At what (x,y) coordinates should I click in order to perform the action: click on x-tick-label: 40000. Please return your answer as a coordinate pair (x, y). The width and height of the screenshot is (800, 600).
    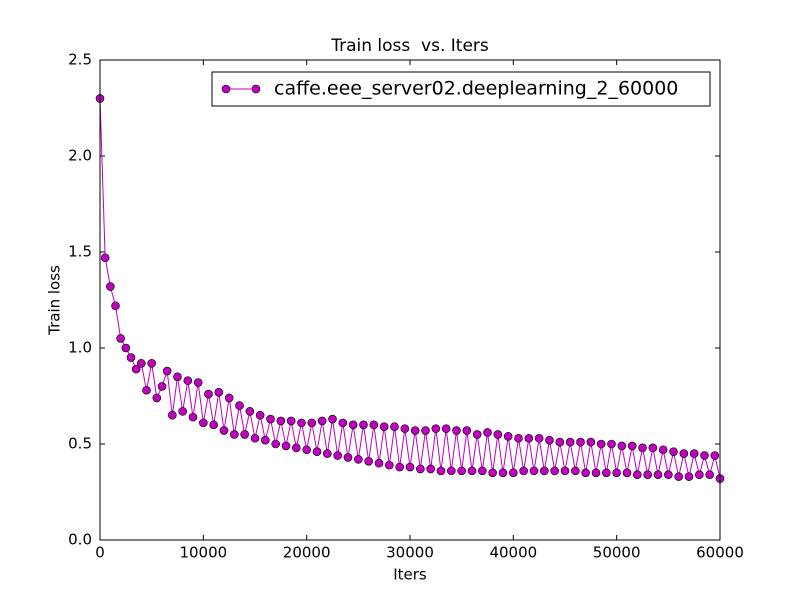
    Looking at the image, I should click on (513, 553).